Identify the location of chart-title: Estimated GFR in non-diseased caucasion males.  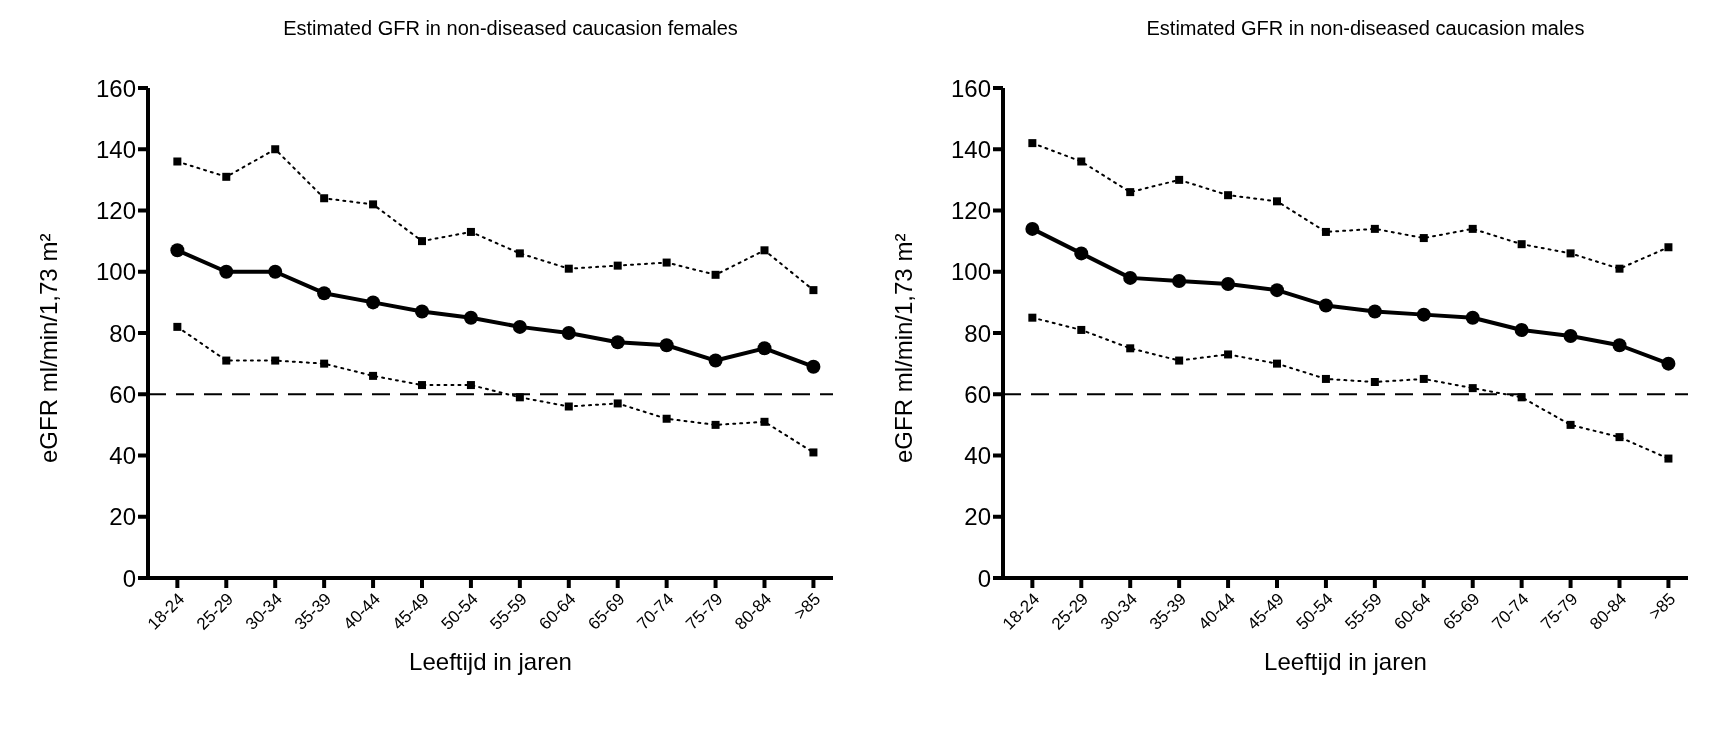
(1365, 28).